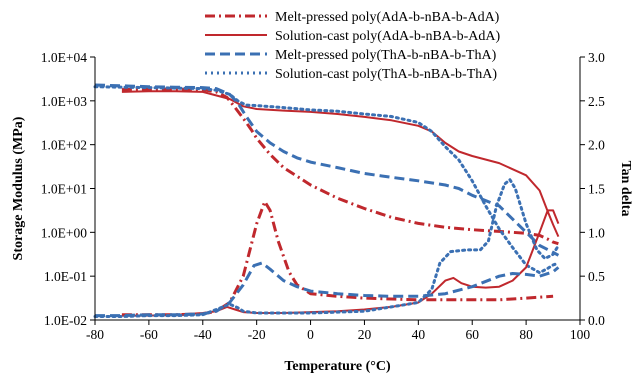  What do you see at coordinates (596, 57) in the screenshot?
I see `y2-tick-label: 3.0` at bounding box center [596, 57].